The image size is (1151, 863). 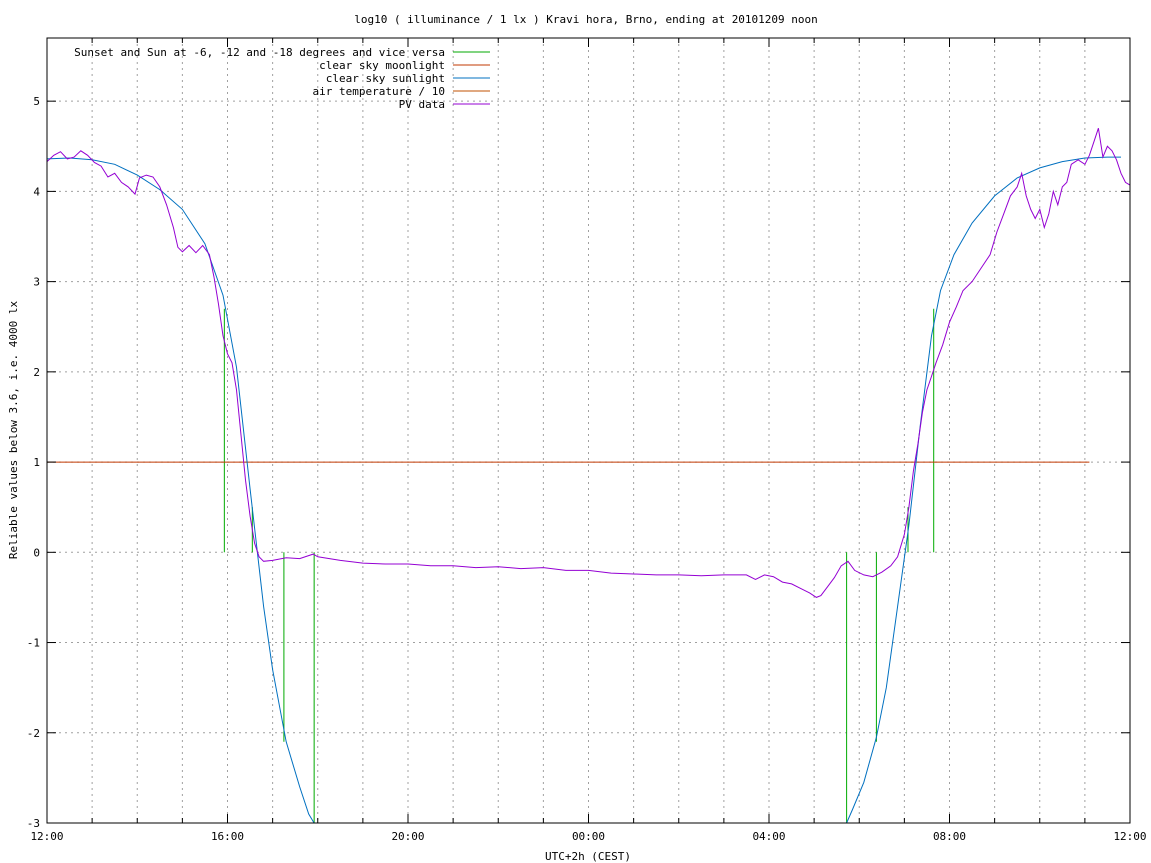 I want to click on legend-label: air temperature / 10, so click(x=379, y=91).